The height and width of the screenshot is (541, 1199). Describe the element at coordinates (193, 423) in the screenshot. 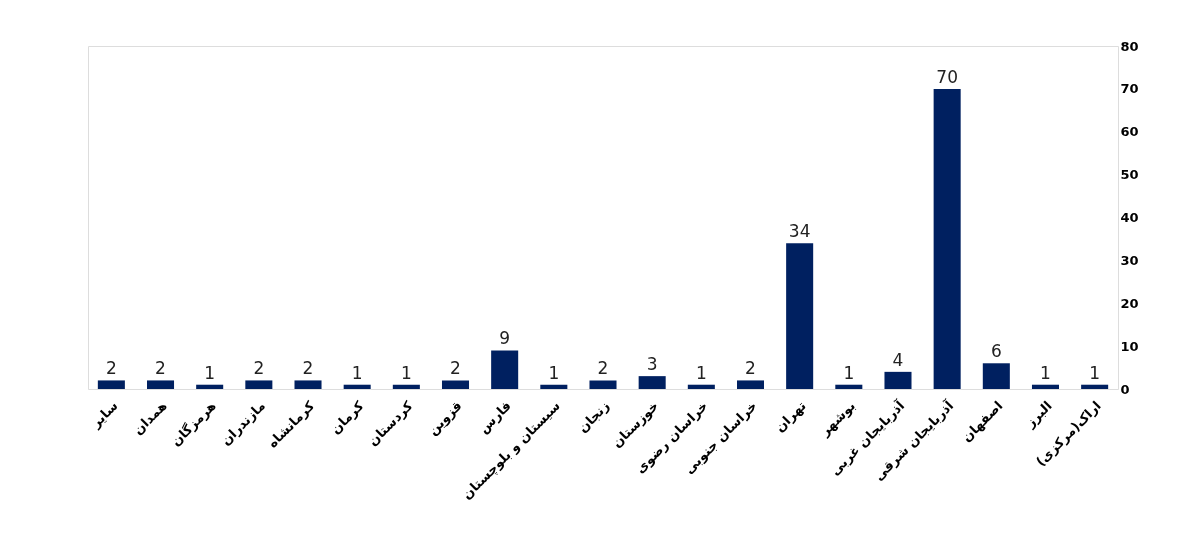

I see `x-tick-label: هرمزگان` at that location.